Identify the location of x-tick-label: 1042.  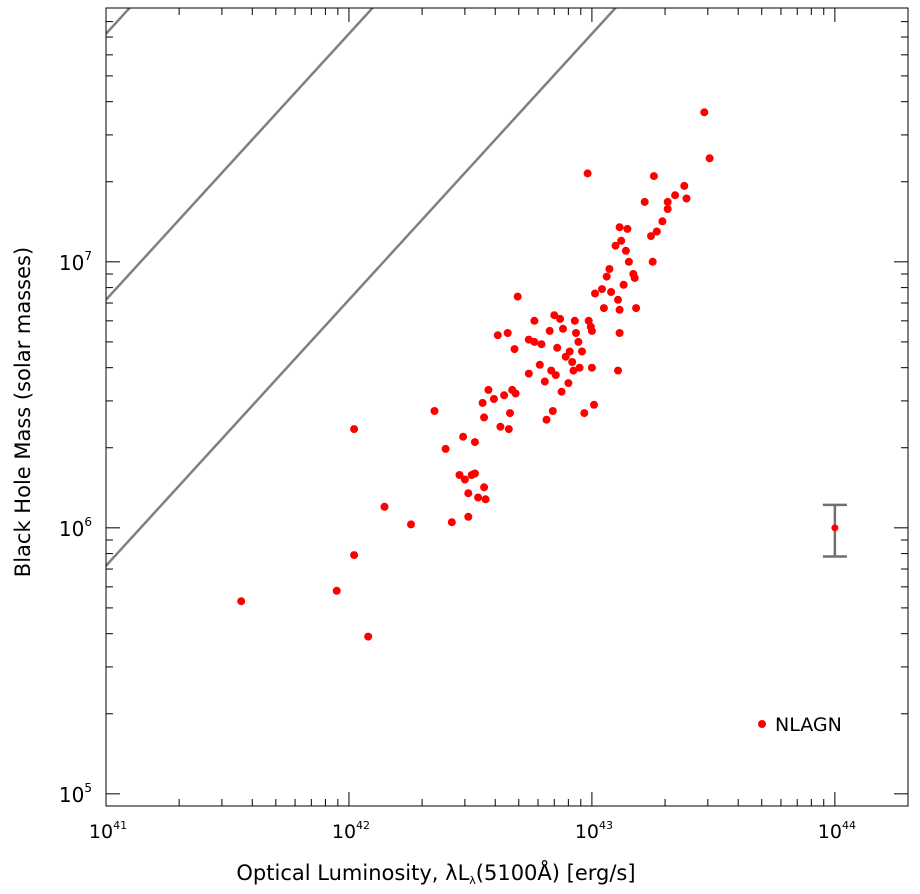
(351, 831).